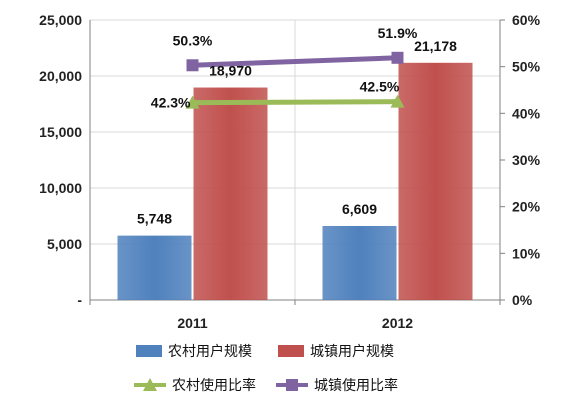 Image resolution: width=564 pixels, height=416 pixels. Describe the element at coordinates (398, 33) in the screenshot. I see `line-data-label: 51.9%` at that location.